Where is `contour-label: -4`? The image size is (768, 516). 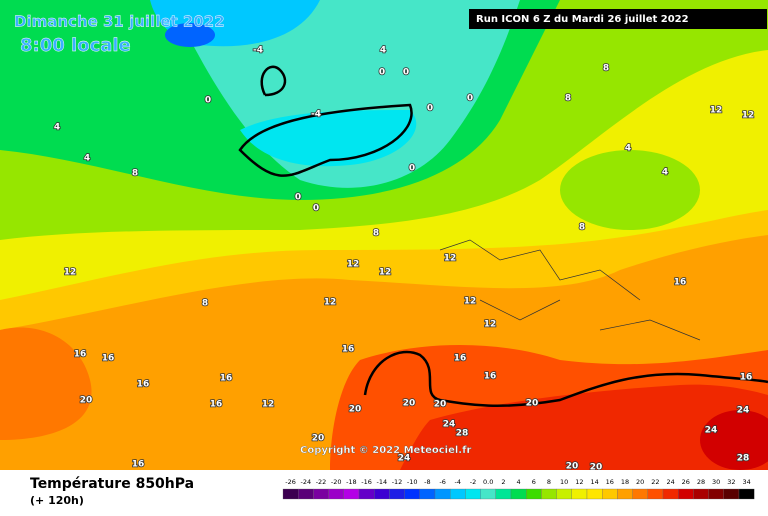
contour-label: -4 is located at coordinates (258, 51).